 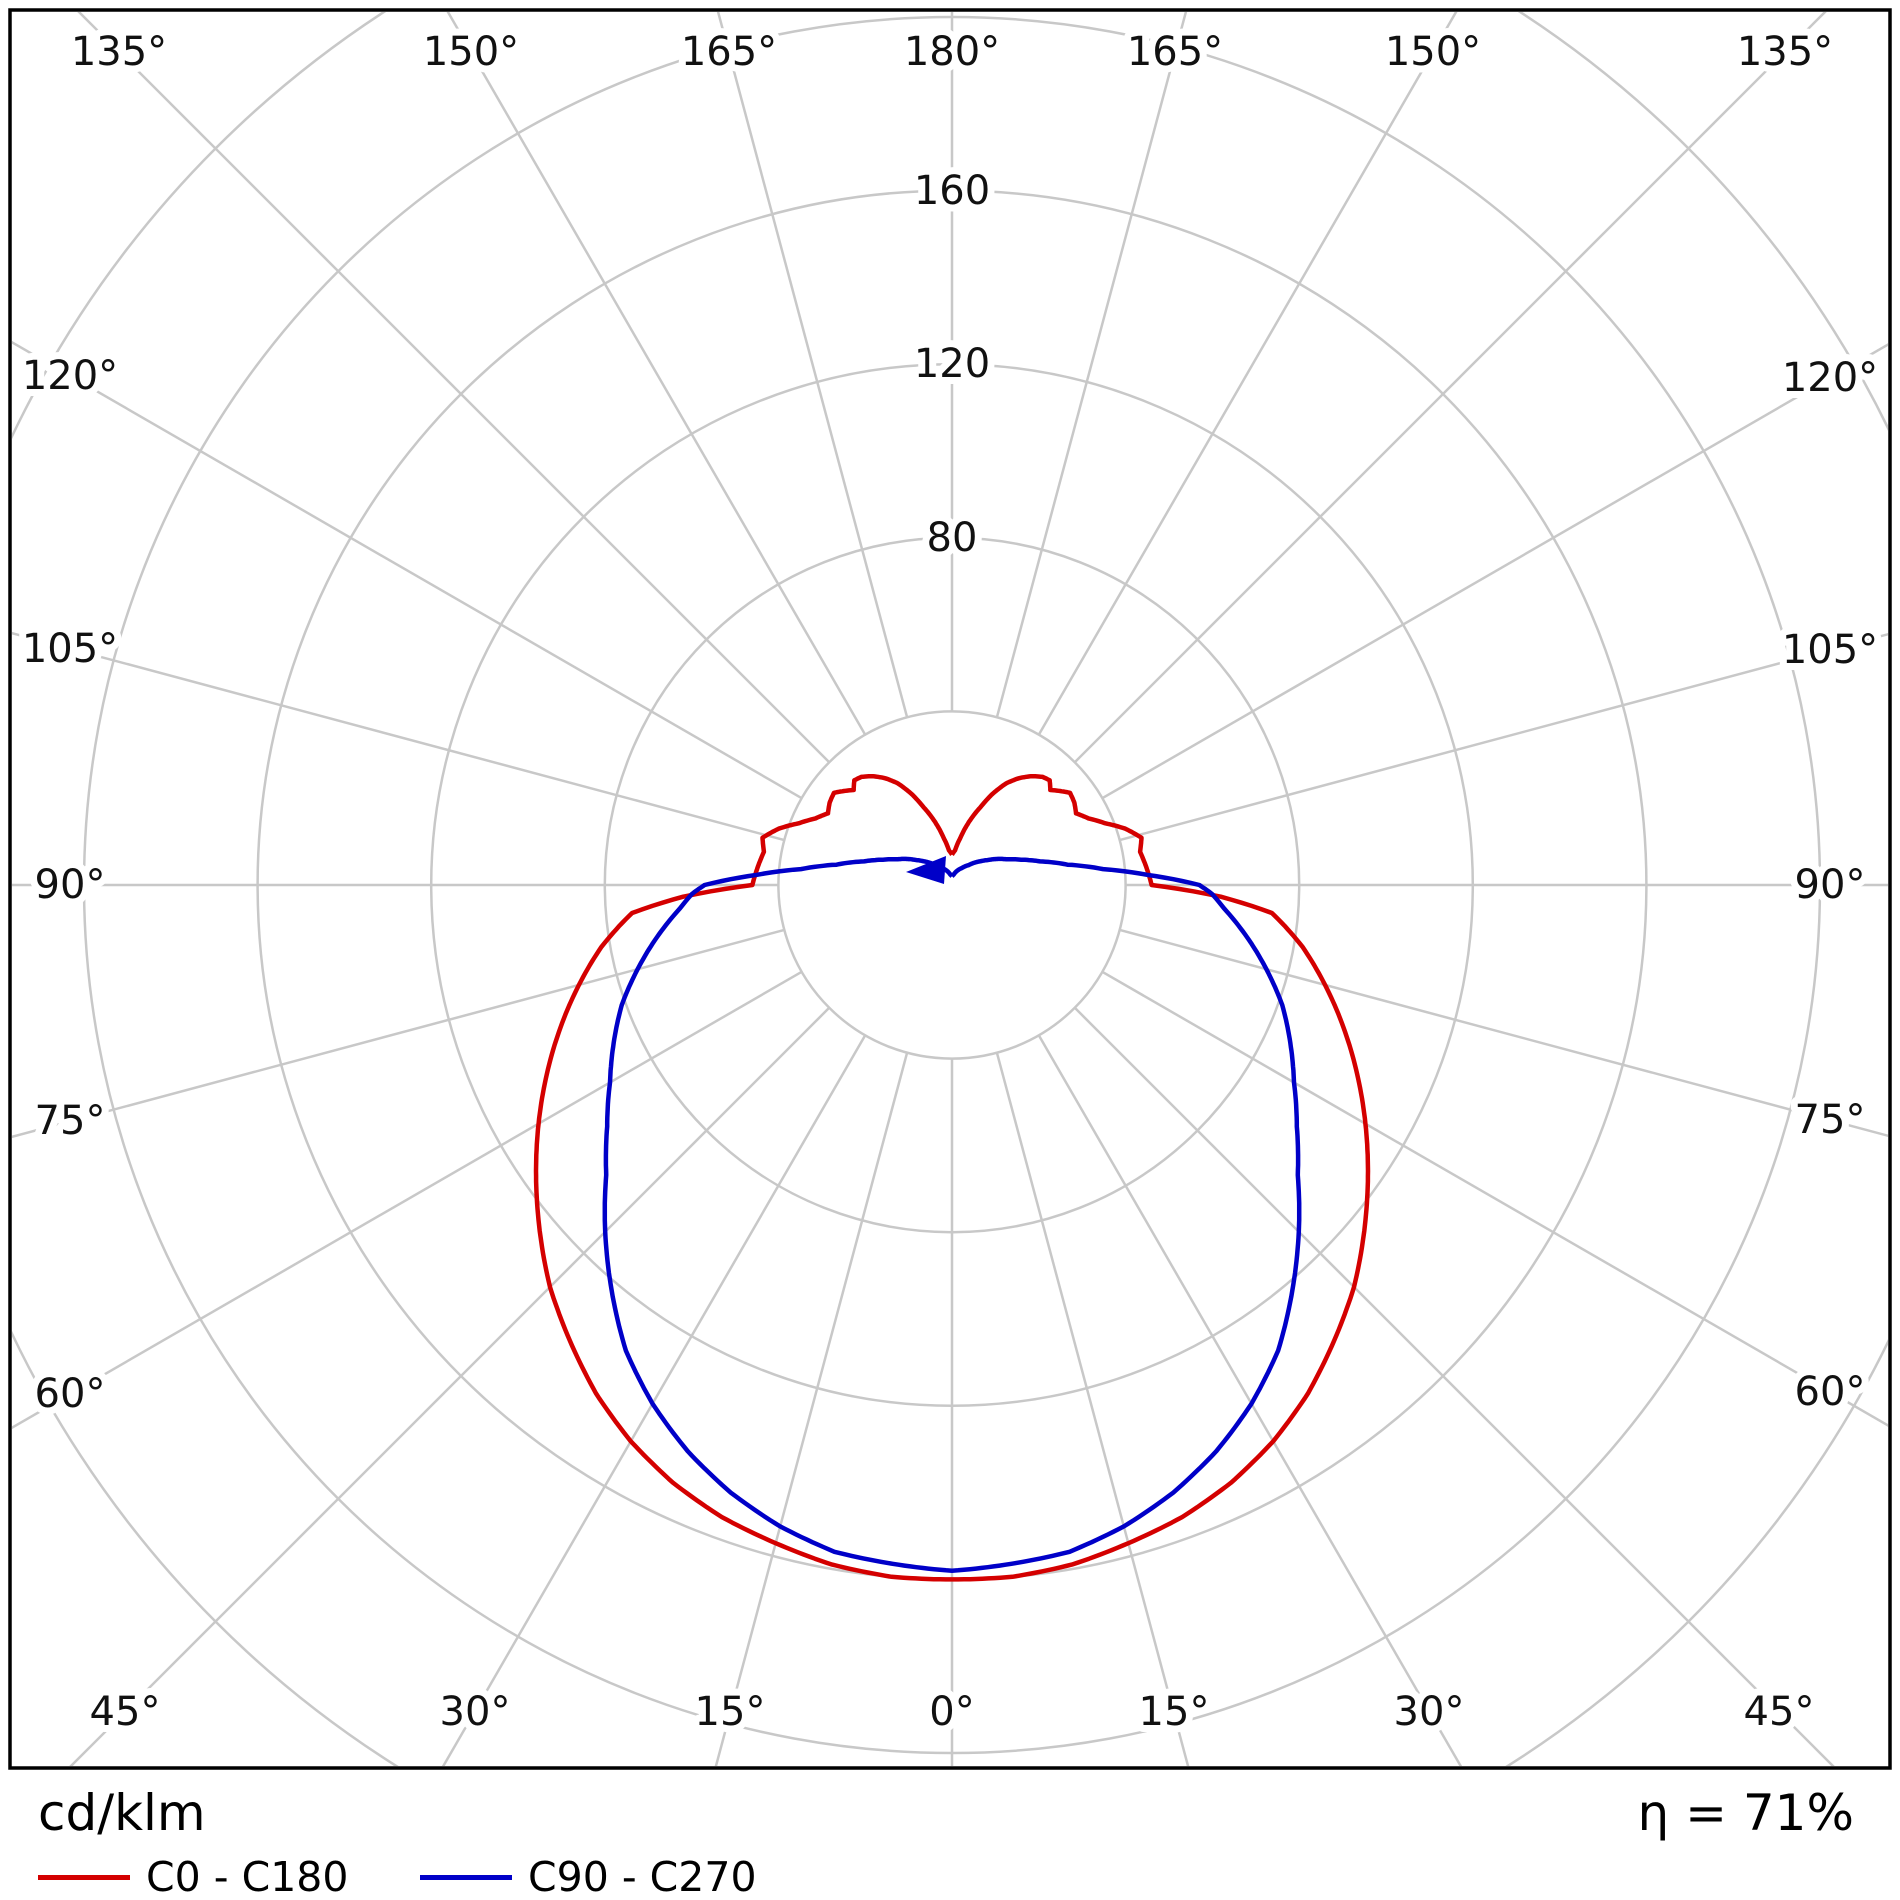 I want to click on legend-swatch-c90-c270-icon, so click(x=466, y=1877).